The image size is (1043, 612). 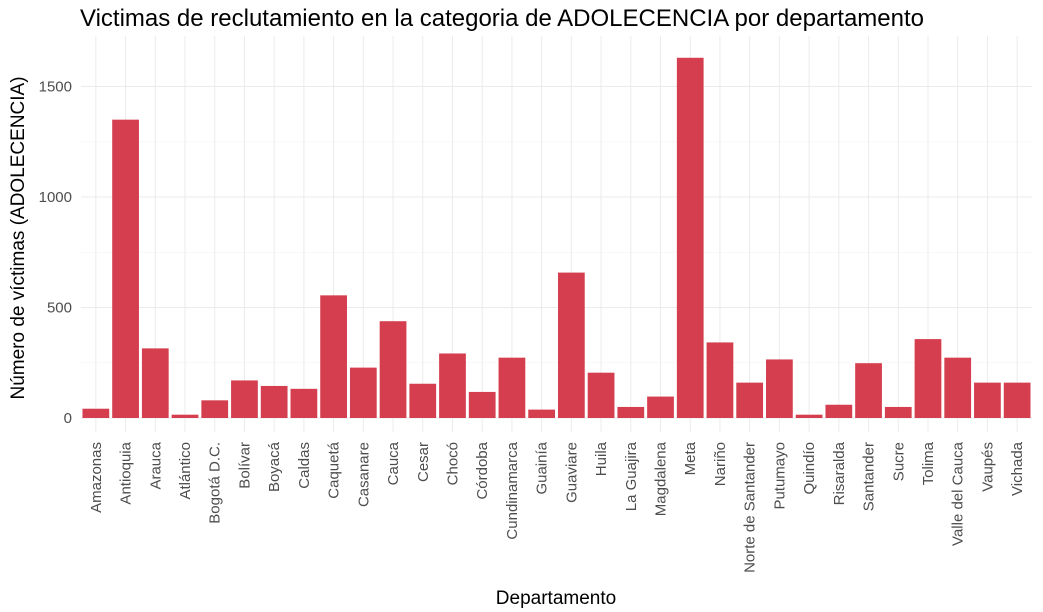 What do you see at coordinates (512, 490) in the screenshot?
I see `x-tick-label: Cundinamarca` at bounding box center [512, 490].